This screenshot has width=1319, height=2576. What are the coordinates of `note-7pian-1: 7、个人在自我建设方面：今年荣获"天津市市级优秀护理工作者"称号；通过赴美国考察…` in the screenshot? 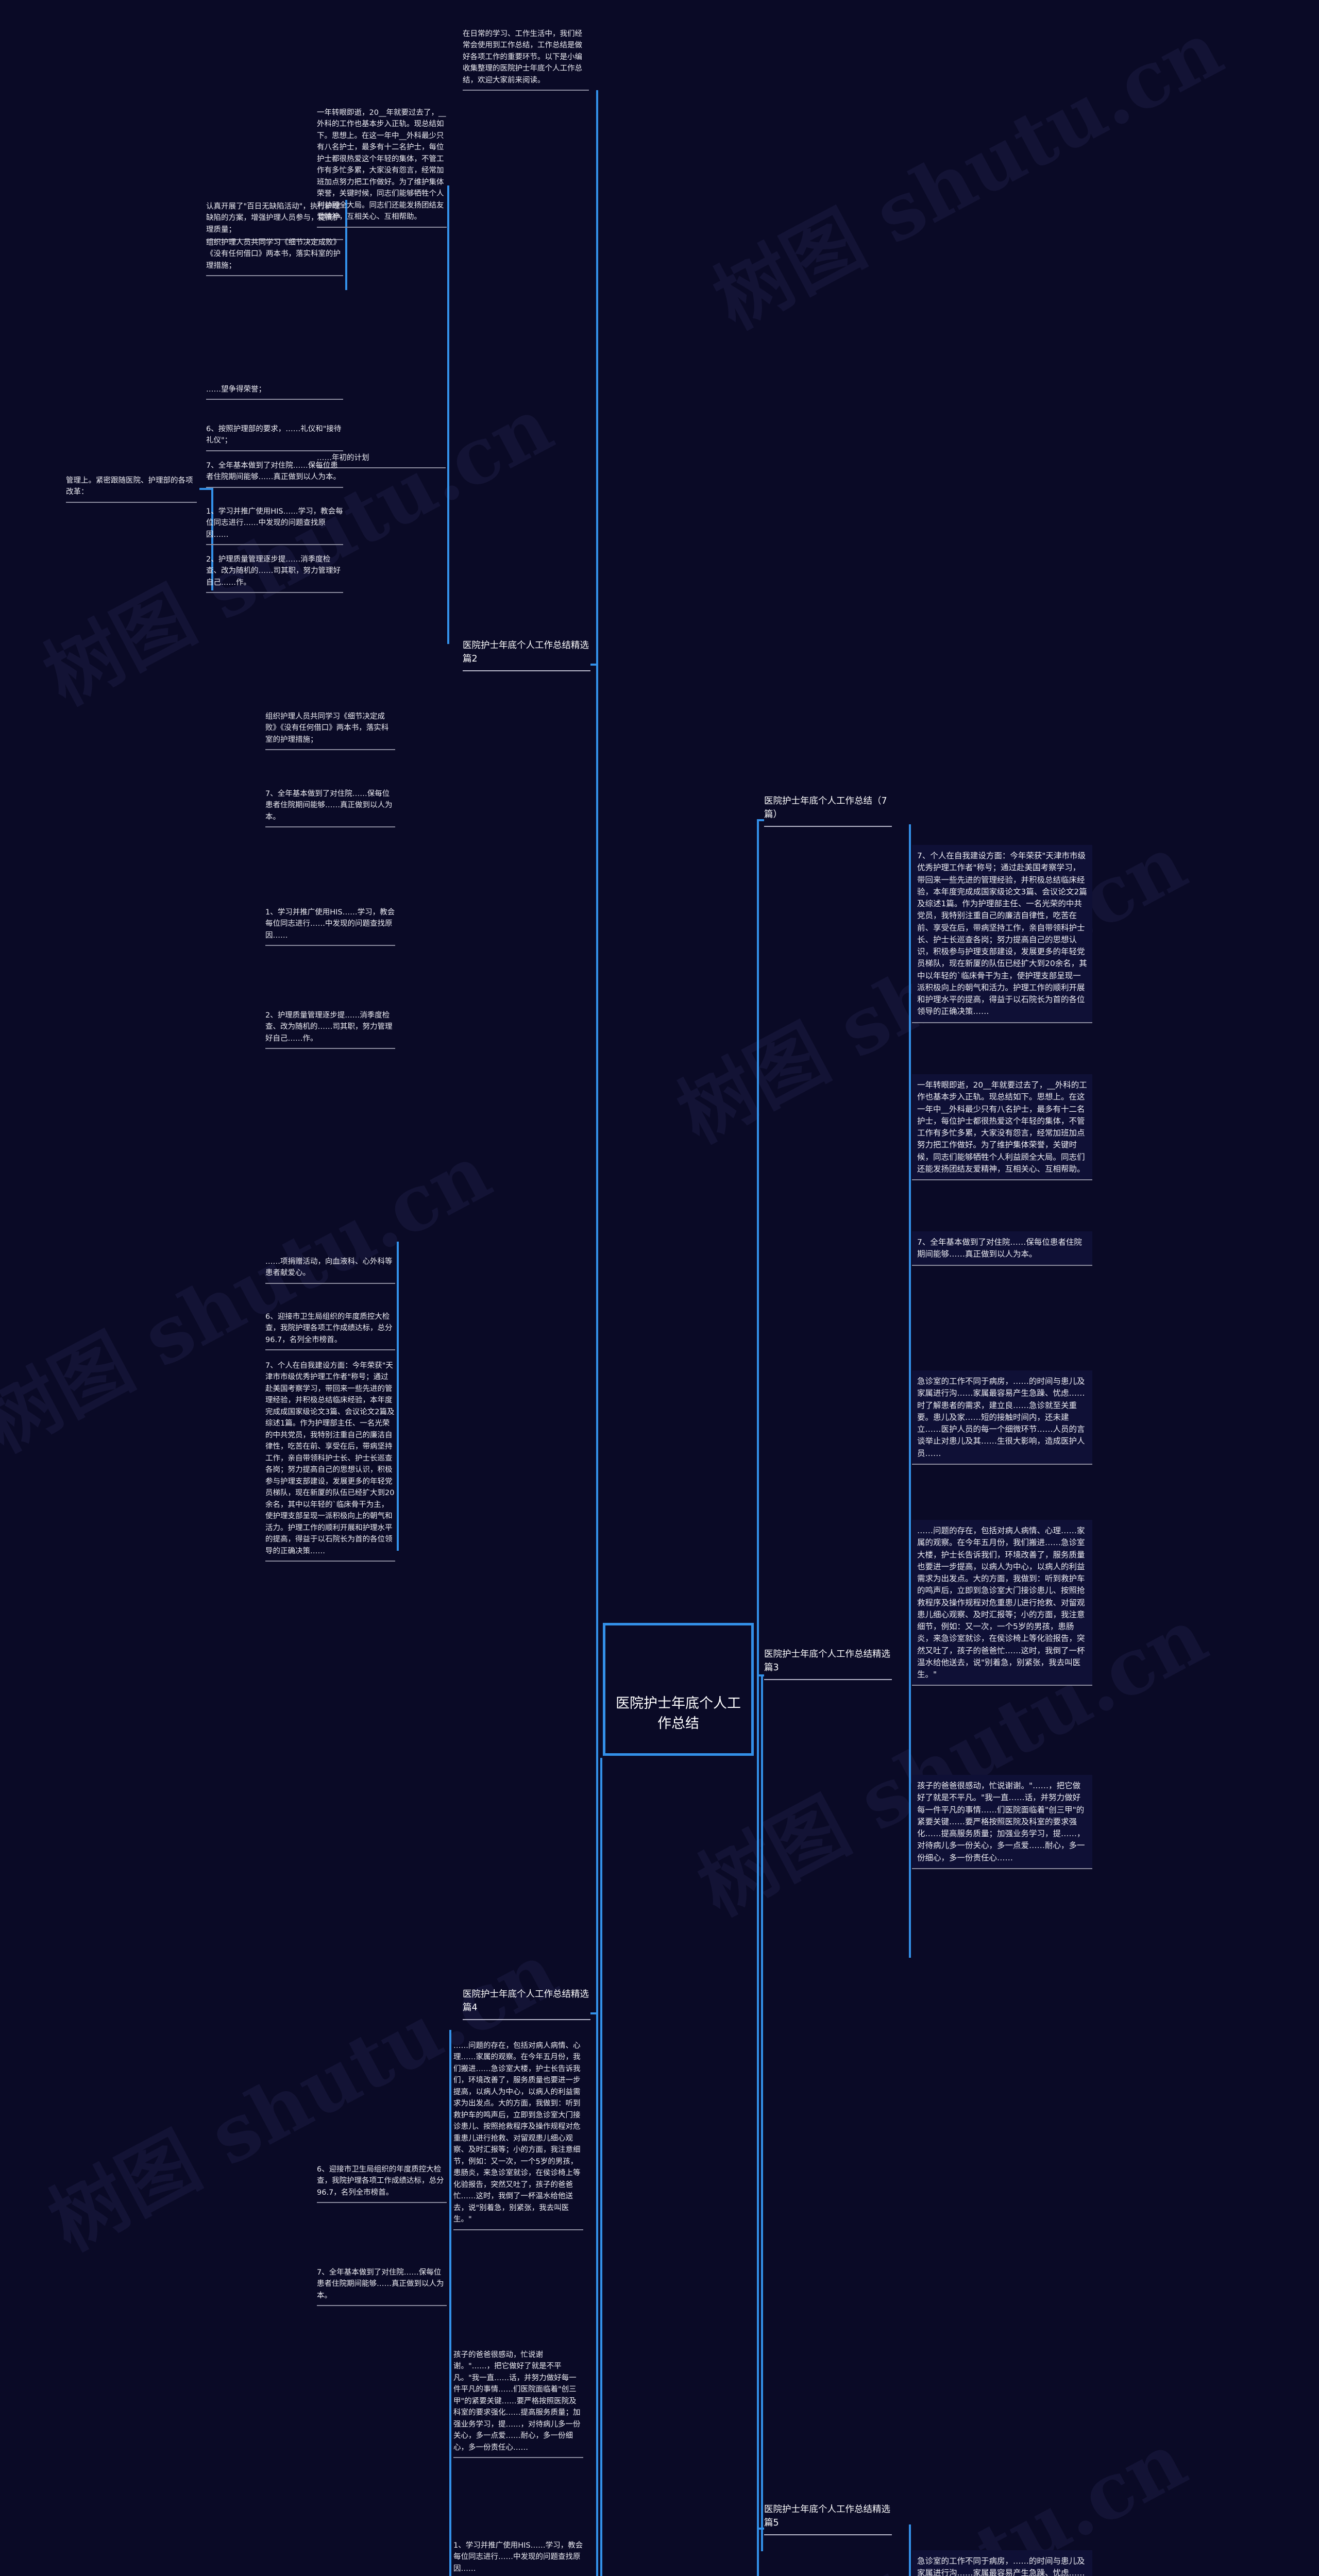 It's located at (1002, 934).